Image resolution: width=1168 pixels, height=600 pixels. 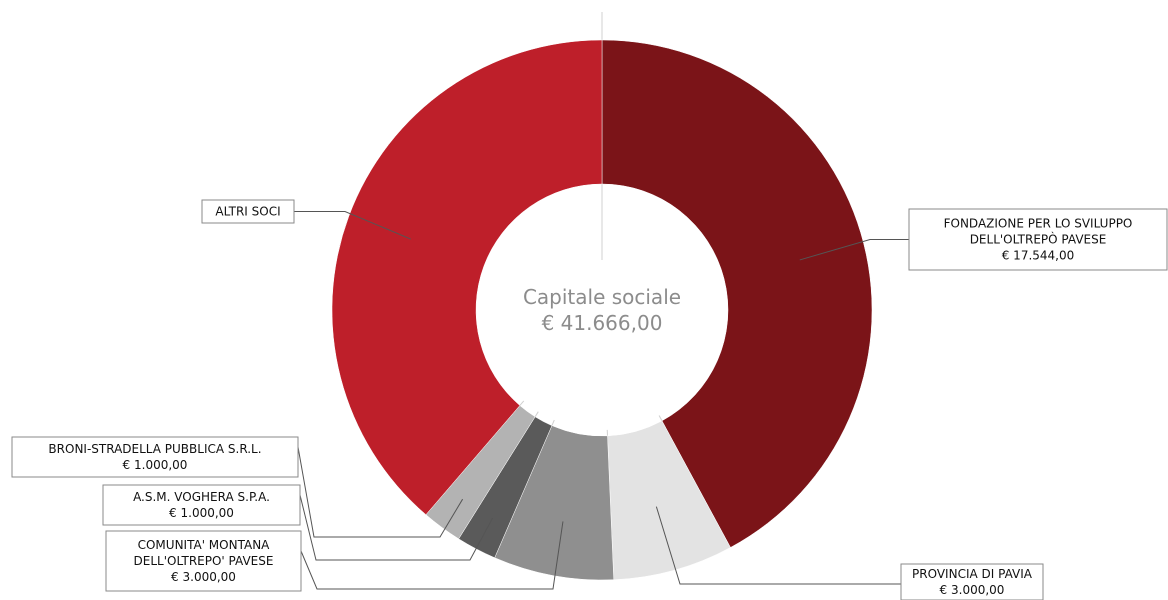 I want to click on slice-label-altri: ALTRI SOCI, so click(x=248, y=211).